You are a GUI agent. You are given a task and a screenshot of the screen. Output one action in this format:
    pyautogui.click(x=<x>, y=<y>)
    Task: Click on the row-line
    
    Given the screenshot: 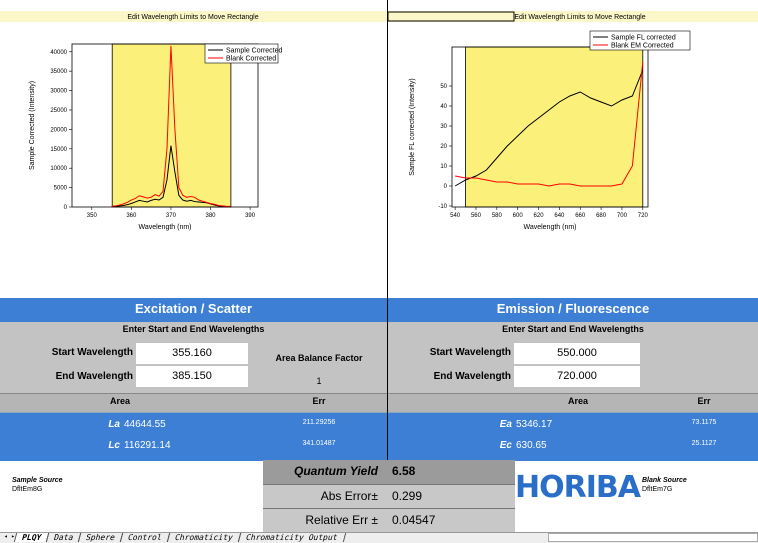 What is the action you would take?
    pyautogui.click(x=389, y=508)
    